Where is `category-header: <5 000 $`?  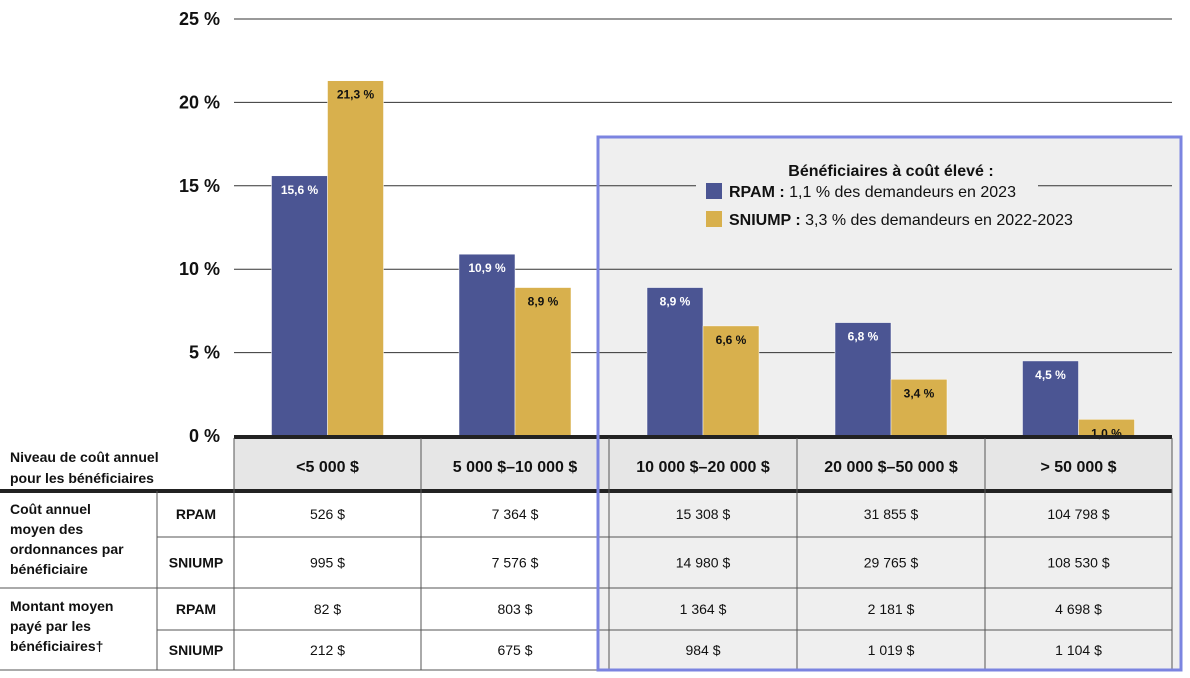
category-header: <5 000 $ is located at coordinates (327, 467).